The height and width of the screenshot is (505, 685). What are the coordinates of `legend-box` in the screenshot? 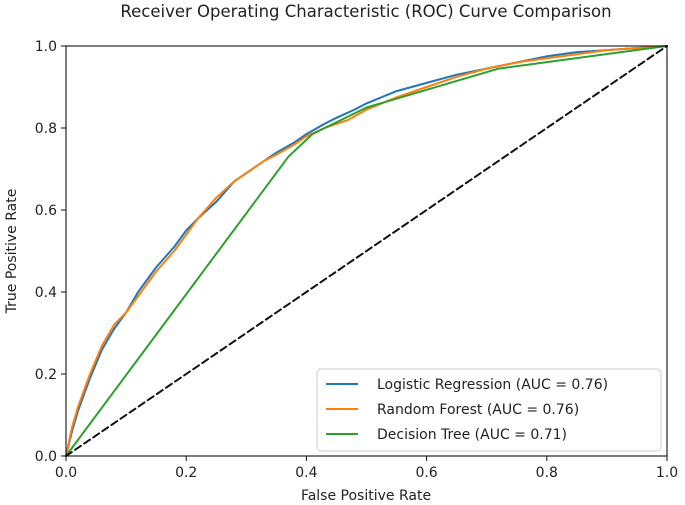 It's located at (489, 410).